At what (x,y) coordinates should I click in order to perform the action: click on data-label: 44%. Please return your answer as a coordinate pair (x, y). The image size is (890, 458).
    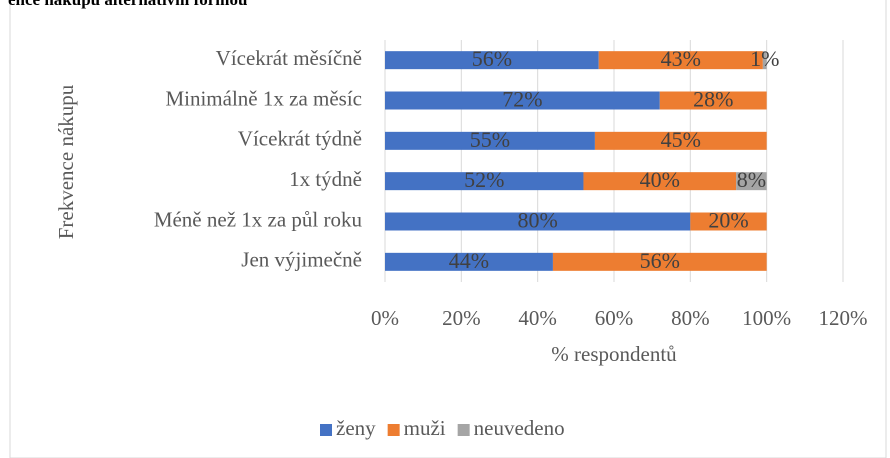
    Looking at the image, I should click on (469, 260).